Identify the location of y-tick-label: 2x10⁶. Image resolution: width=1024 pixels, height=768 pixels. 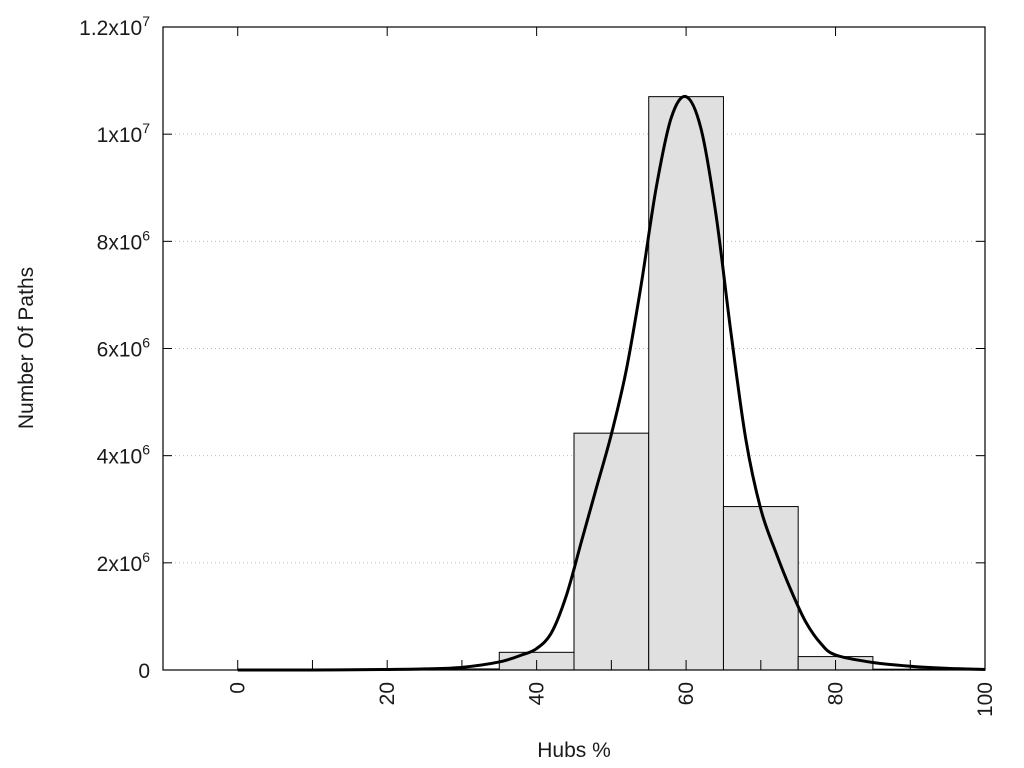
(124, 562).